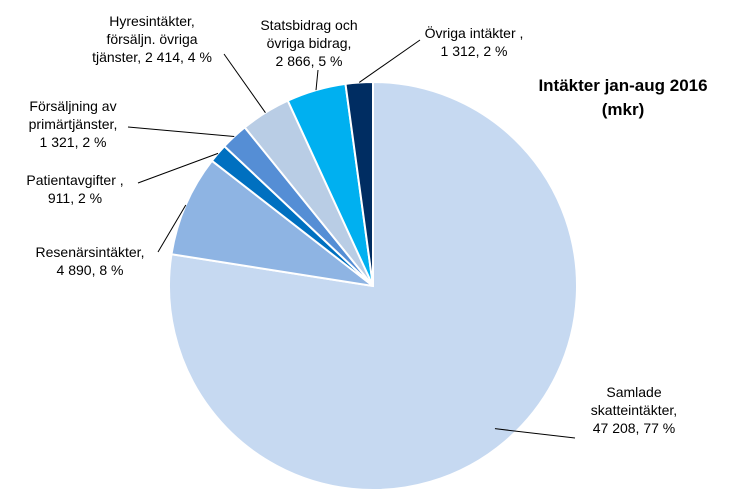 Image resolution: width=748 pixels, height=503 pixels. Describe the element at coordinates (317, 80) in the screenshot. I see `leader-line-statsbidrag` at that location.